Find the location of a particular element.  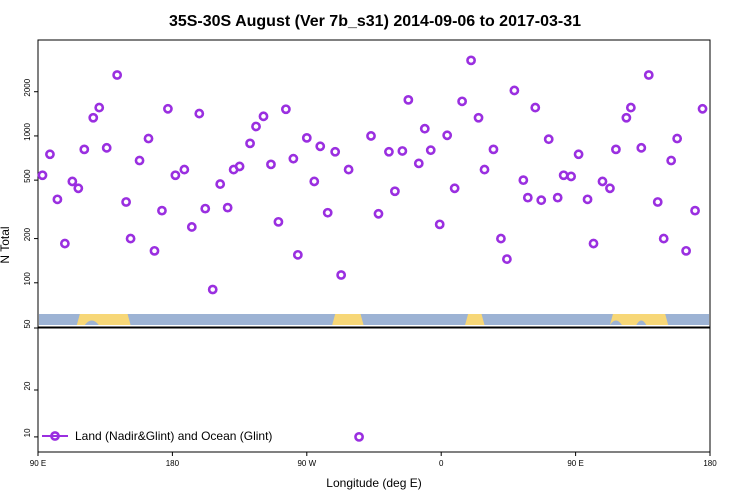

ocean-band is located at coordinates (374, 319).